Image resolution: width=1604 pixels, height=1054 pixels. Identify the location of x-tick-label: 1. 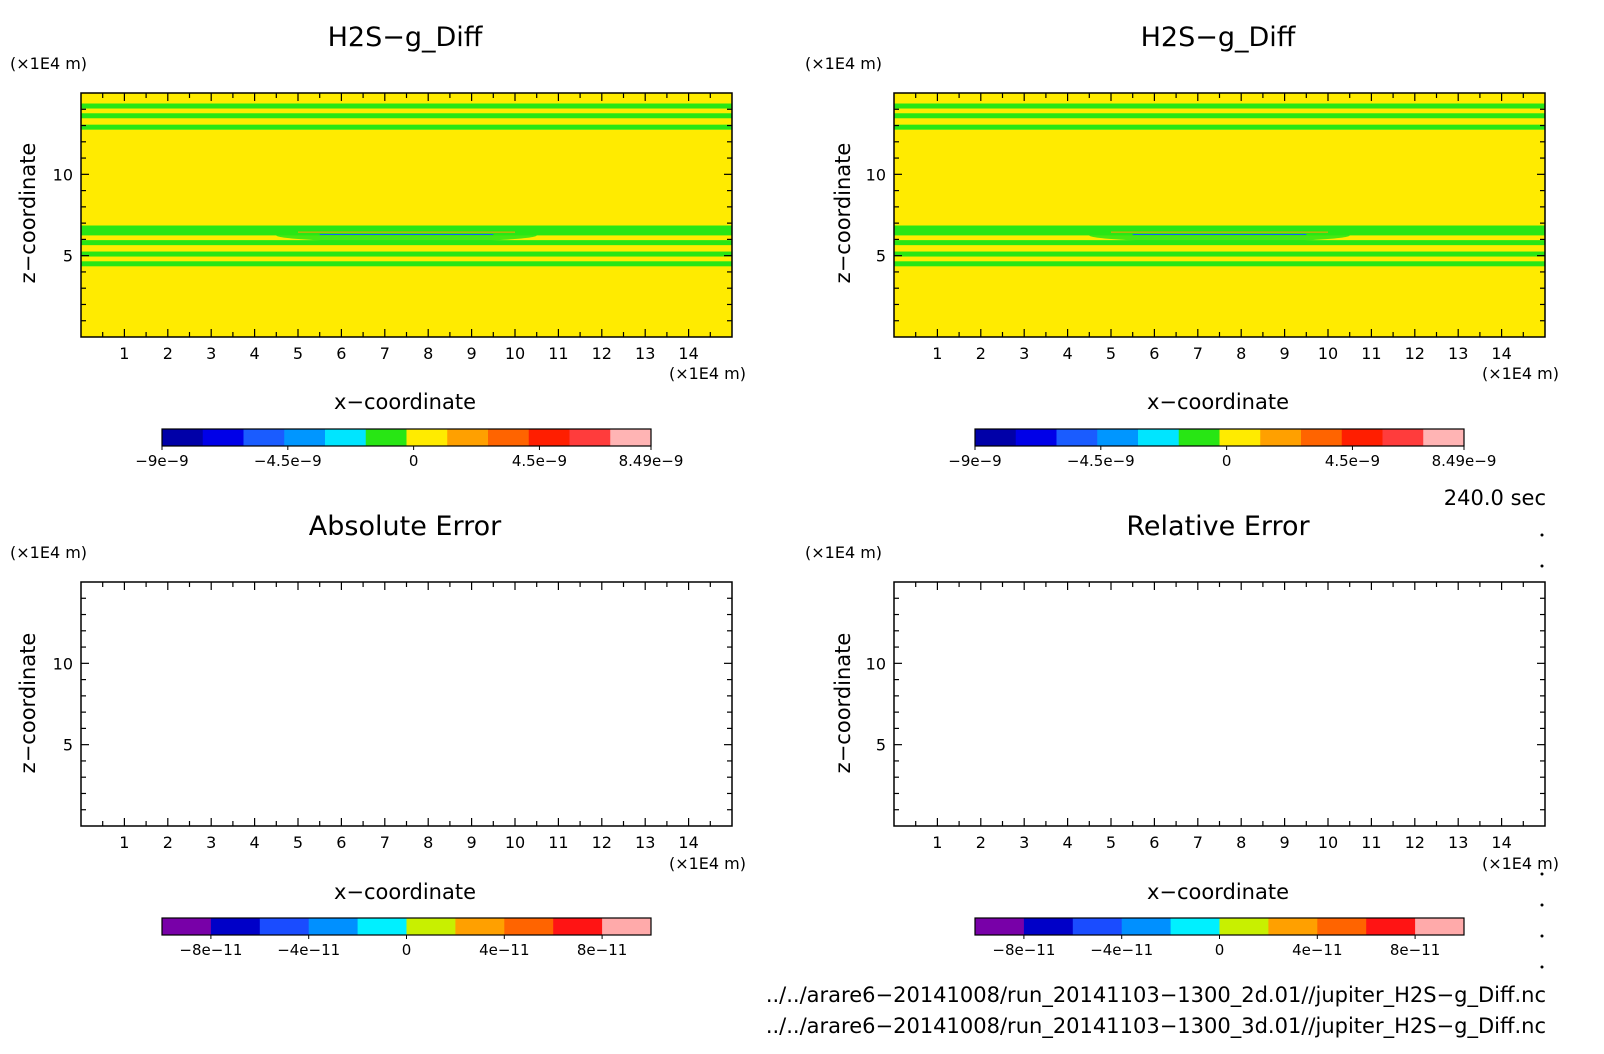
(937, 353).